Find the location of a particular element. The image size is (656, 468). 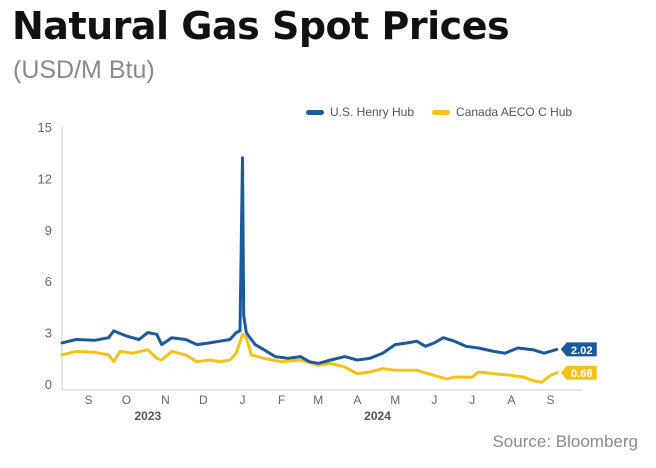

y-tick-label: 12 is located at coordinates (45, 178).